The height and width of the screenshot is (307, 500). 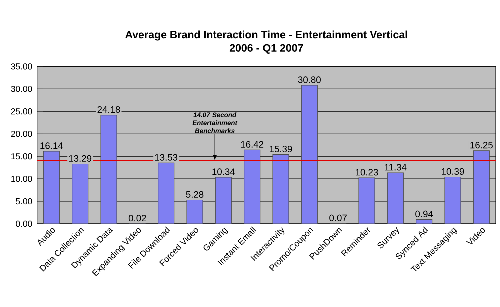 I want to click on y-tick-label: 0.00, so click(x=24, y=224).